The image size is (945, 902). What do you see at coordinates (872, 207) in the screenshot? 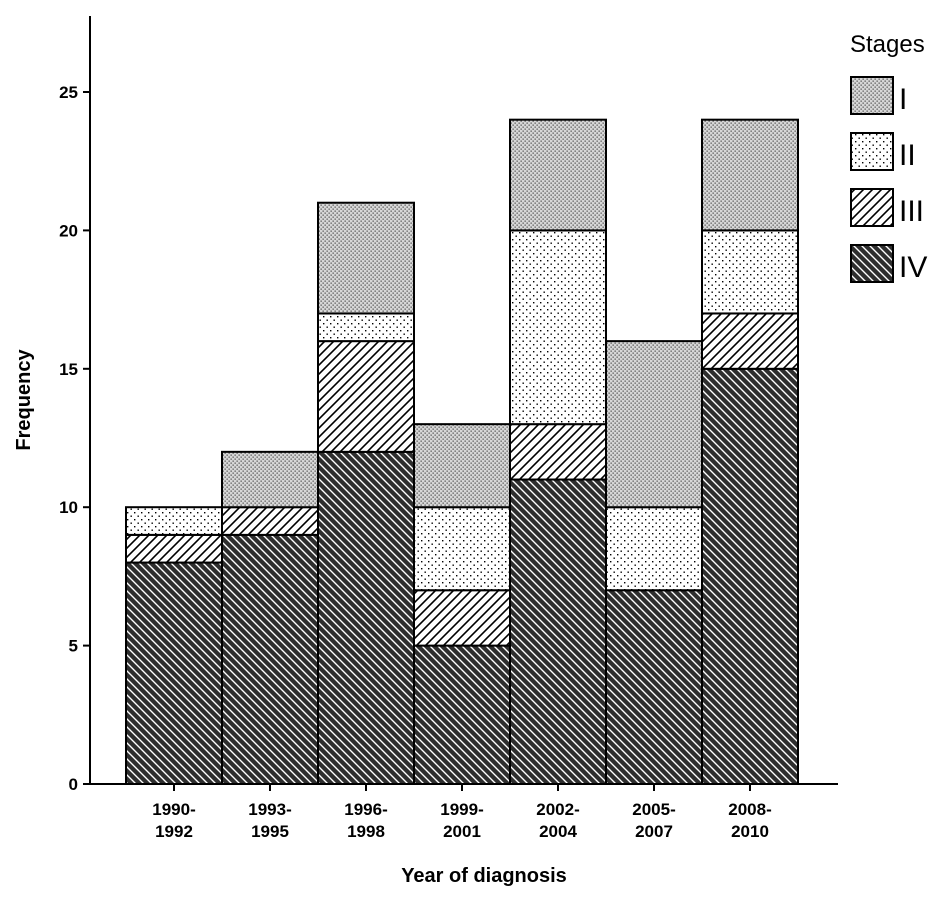
I see `legend-swatch-stage-iii` at bounding box center [872, 207].